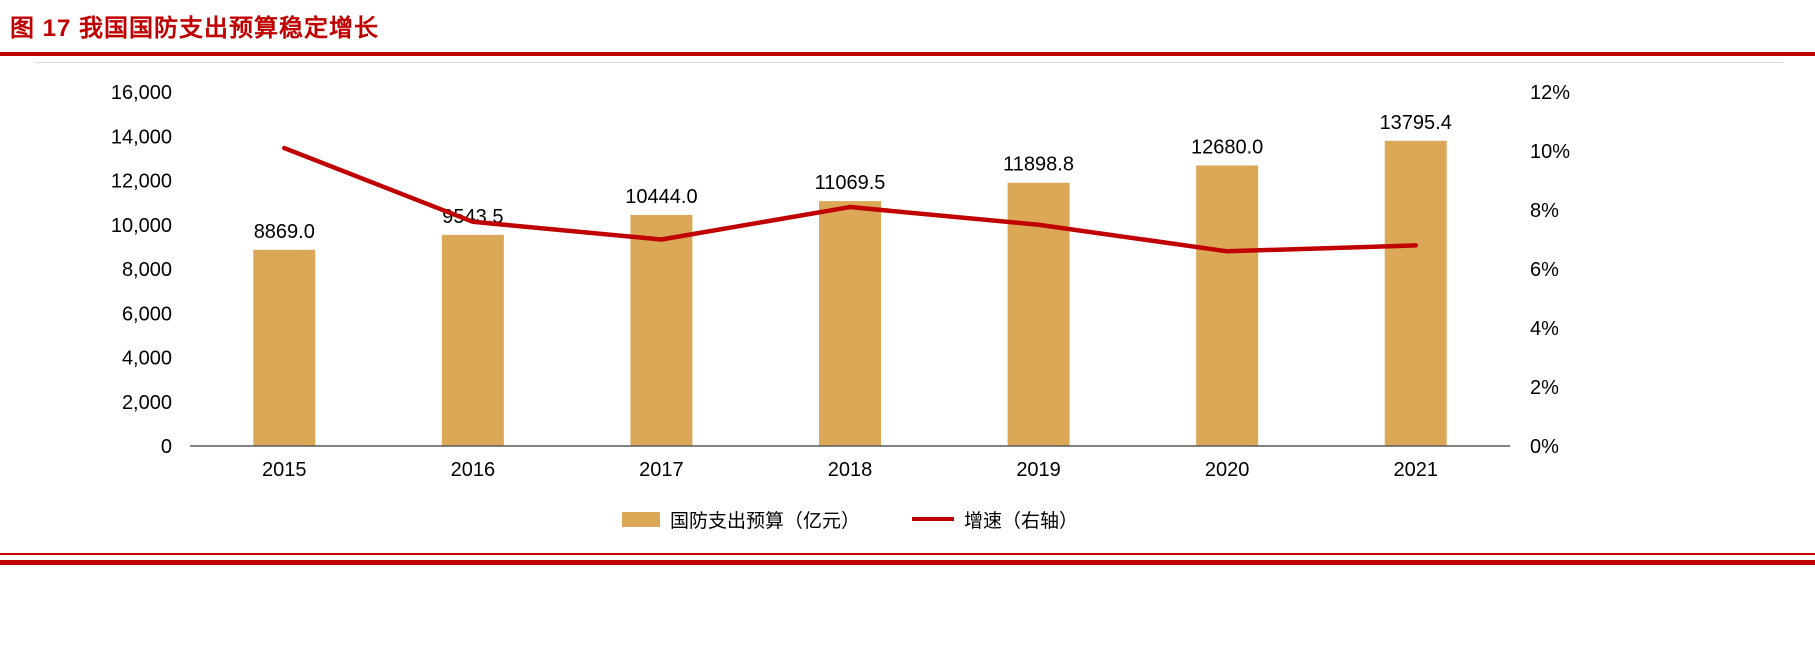 The height and width of the screenshot is (667, 1815). I want to click on legend-item-bar: 国防支出预算（亿元）, so click(740, 519).